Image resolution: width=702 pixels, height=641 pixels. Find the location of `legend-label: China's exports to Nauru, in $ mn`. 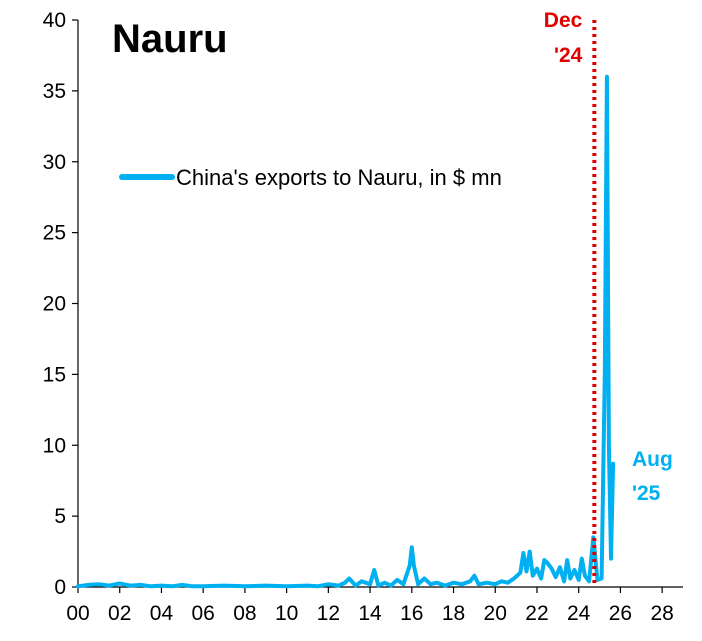

legend-label: China's exports to Nauru, in $ mn is located at coordinates (339, 177).